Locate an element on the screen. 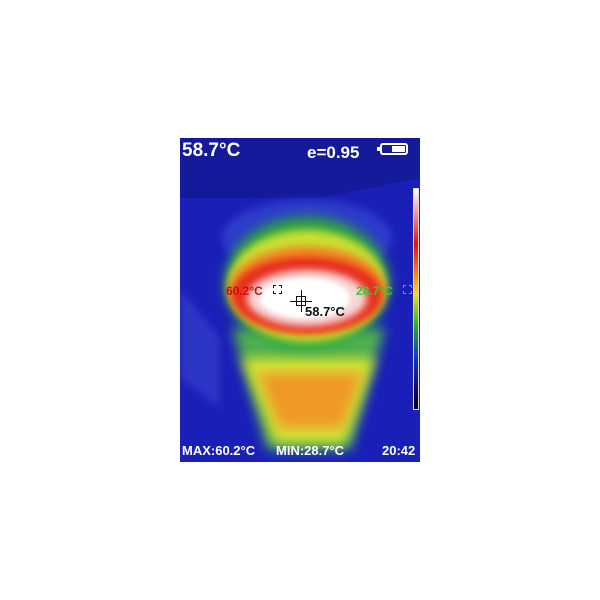 The height and width of the screenshot is (600, 600). battery-icon is located at coordinates (392, 149).